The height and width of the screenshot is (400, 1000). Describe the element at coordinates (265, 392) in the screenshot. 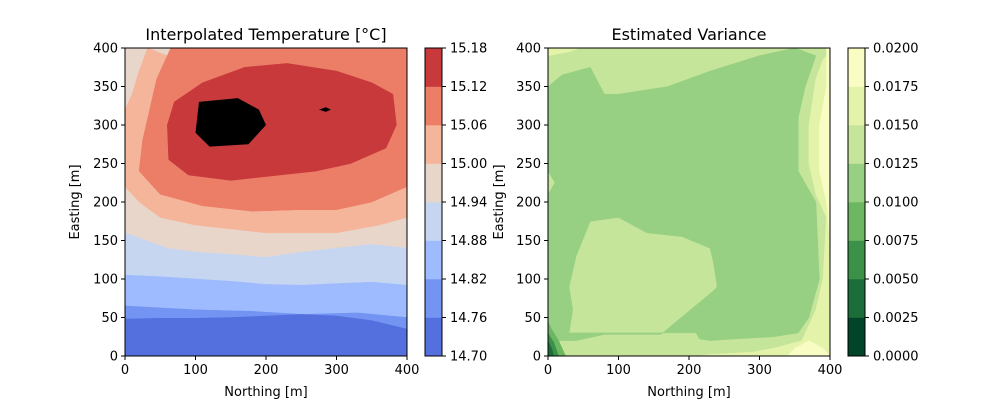

I see `temperature-xlabel: Northing [m]` at that location.